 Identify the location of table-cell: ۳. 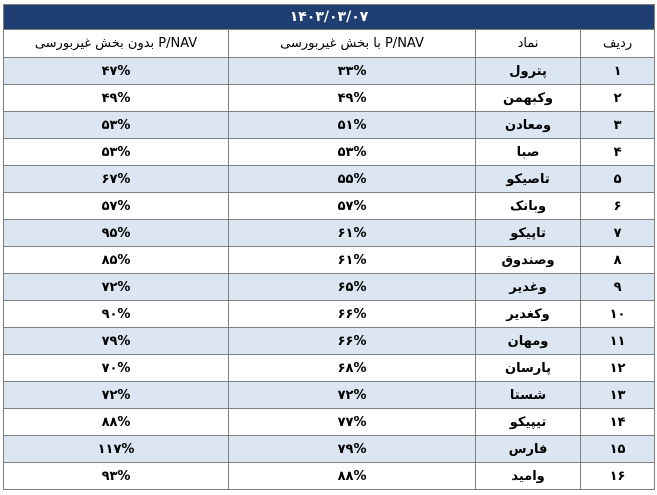
(618, 125).